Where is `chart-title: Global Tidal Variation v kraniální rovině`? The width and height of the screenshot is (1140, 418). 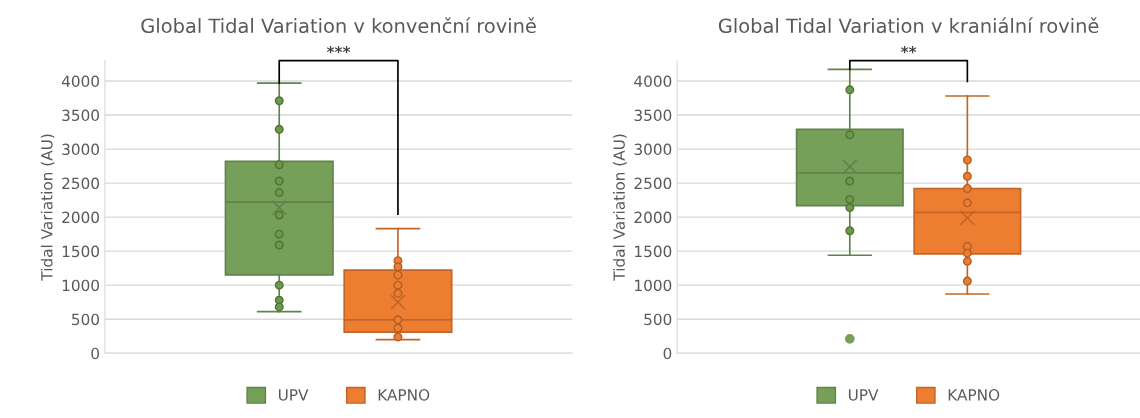 chart-title: Global Tidal Variation v kraniální rovině is located at coordinates (908, 25).